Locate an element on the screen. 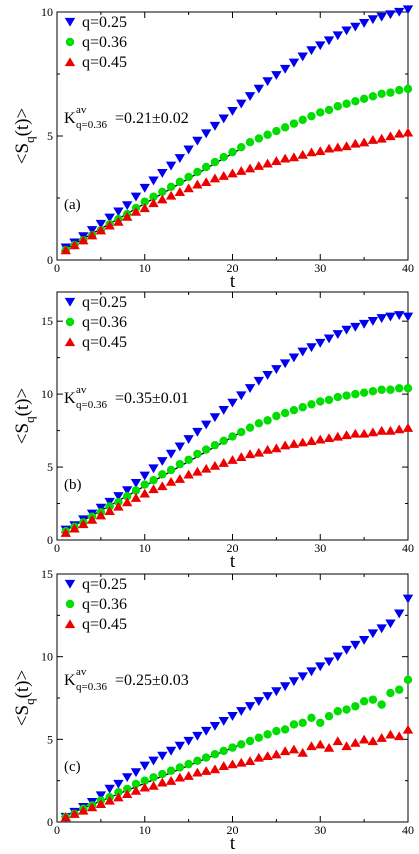 This screenshot has height=854, width=419. legend-label: q=0.25 is located at coordinates (104, 302).